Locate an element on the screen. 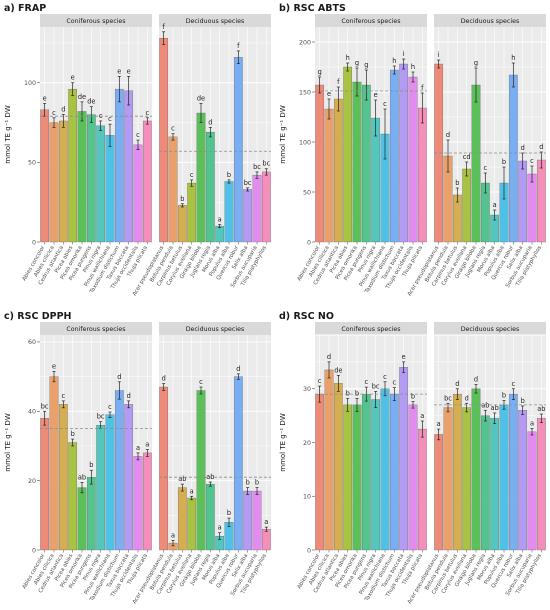 The width and height of the screenshot is (550, 610). significance-letter: g is located at coordinates (366, 65).